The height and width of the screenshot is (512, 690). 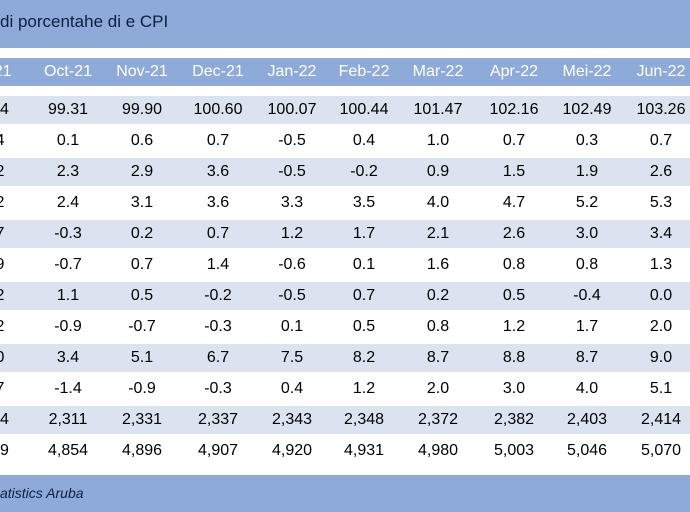 I want to click on table-cell: 2.9, so click(x=142, y=171).